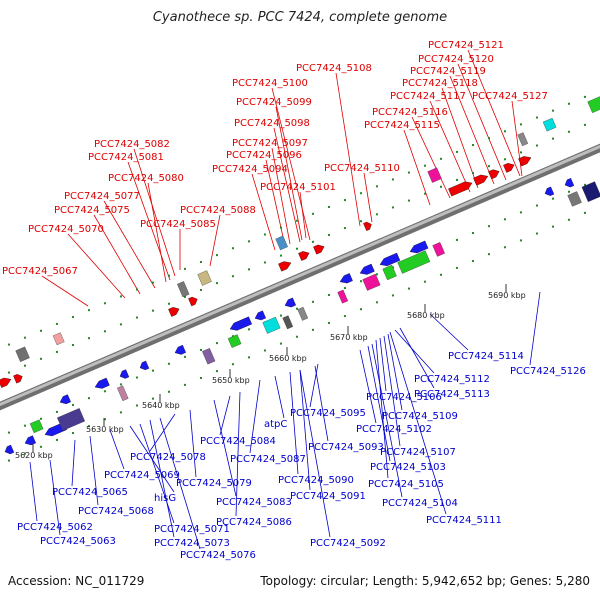  What do you see at coordinates (268, 459) in the screenshot?
I see `gene-label-reverse: PCC7424_5087` at bounding box center [268, 459].